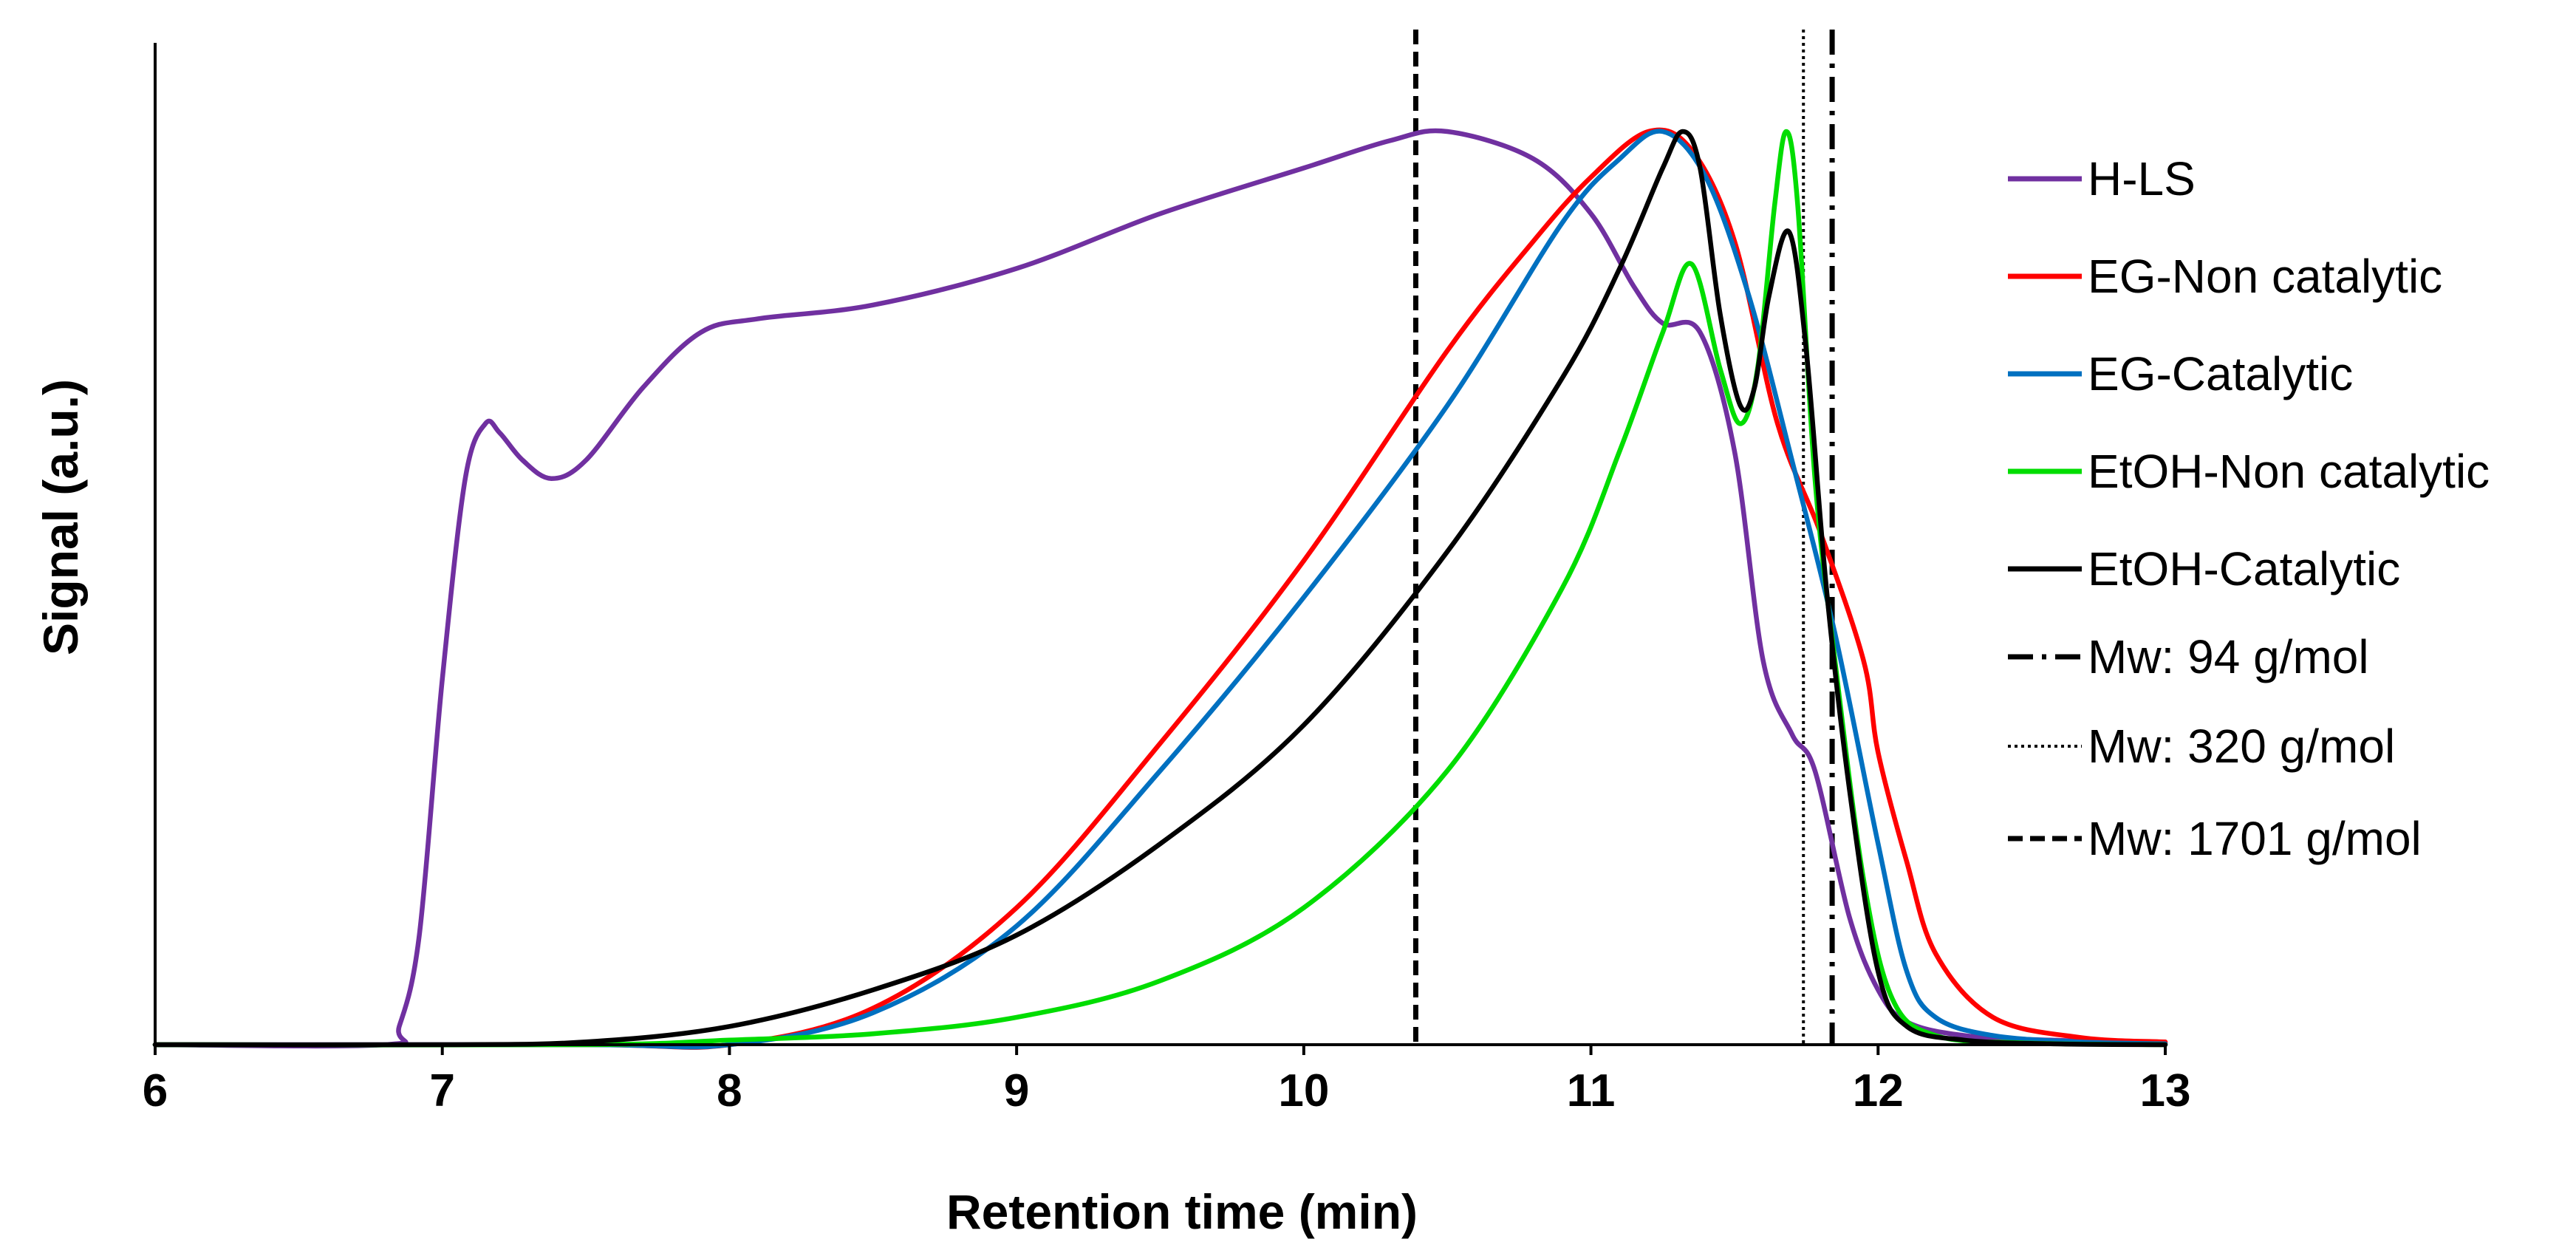 The image size is (2576, 1256). What do you see at coordinates (2165, 1090) in the screenshot?
I see `x-tick-label-13: 13` at bounding box center [2165, 1090].